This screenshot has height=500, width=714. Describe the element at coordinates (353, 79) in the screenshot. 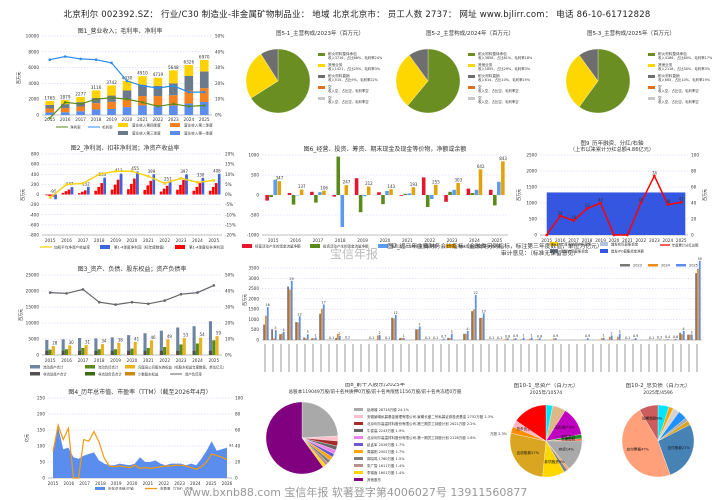

I see `legend-detail: 收入510，占比9%，毛利率22%` at that location.